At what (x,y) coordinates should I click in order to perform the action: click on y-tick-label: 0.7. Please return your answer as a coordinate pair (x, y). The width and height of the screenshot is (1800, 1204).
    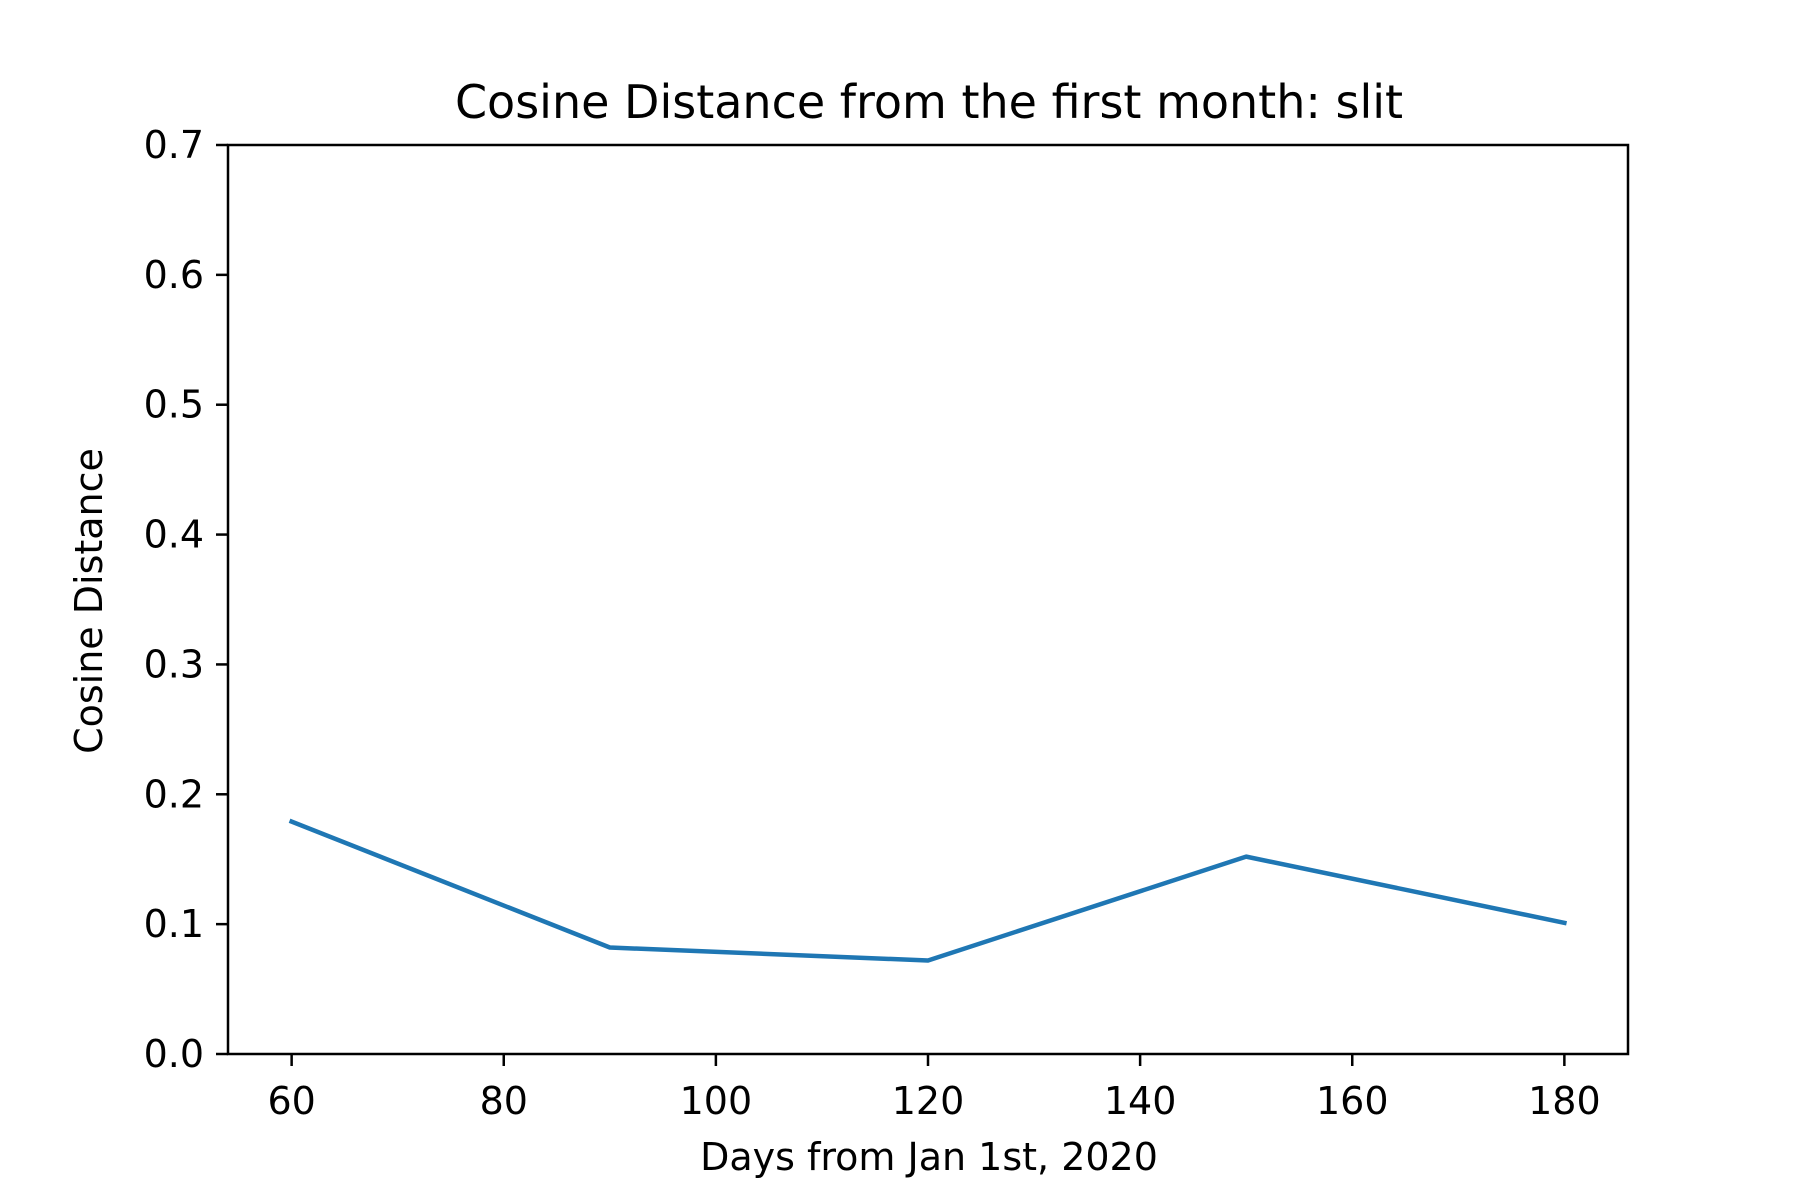
    Looking at the image, I should click on (174, 145).